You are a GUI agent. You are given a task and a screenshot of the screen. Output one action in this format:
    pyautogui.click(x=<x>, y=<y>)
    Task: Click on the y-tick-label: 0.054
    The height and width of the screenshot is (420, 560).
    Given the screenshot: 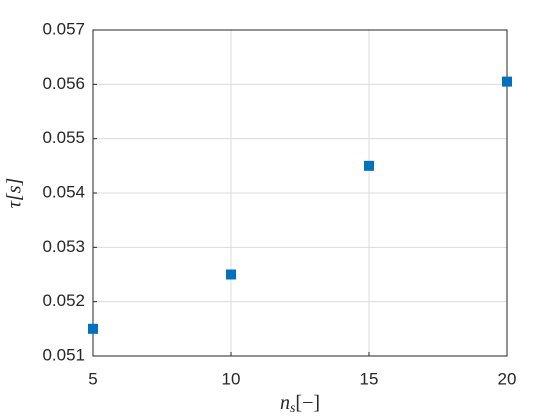 What is the action you would take?
    pyautogui.click(x=63, y=191)
    